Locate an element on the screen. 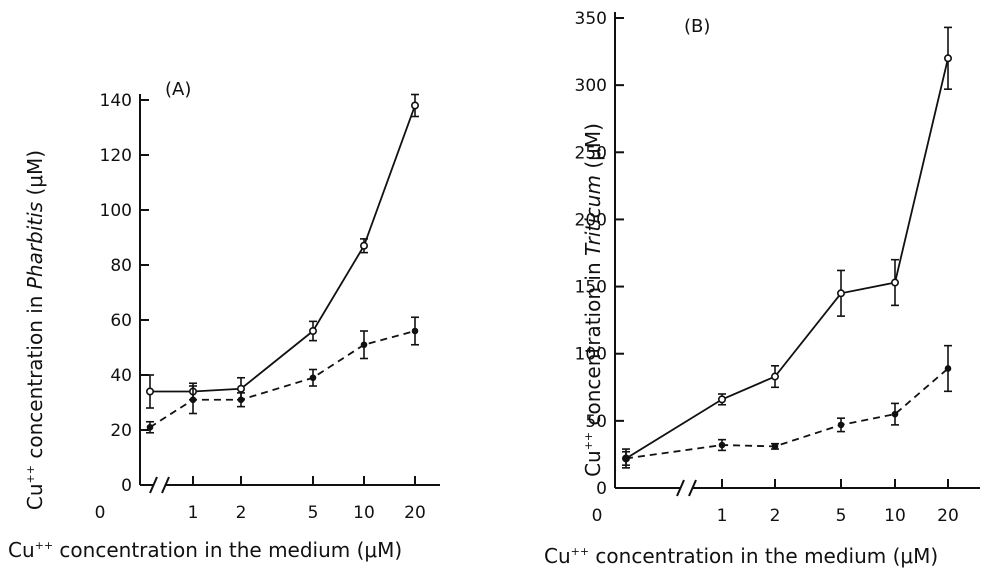 Image resolution: width=983 pixels, height=572 pixels. y-tick-label: 350 is located at coordinates (591, 19).